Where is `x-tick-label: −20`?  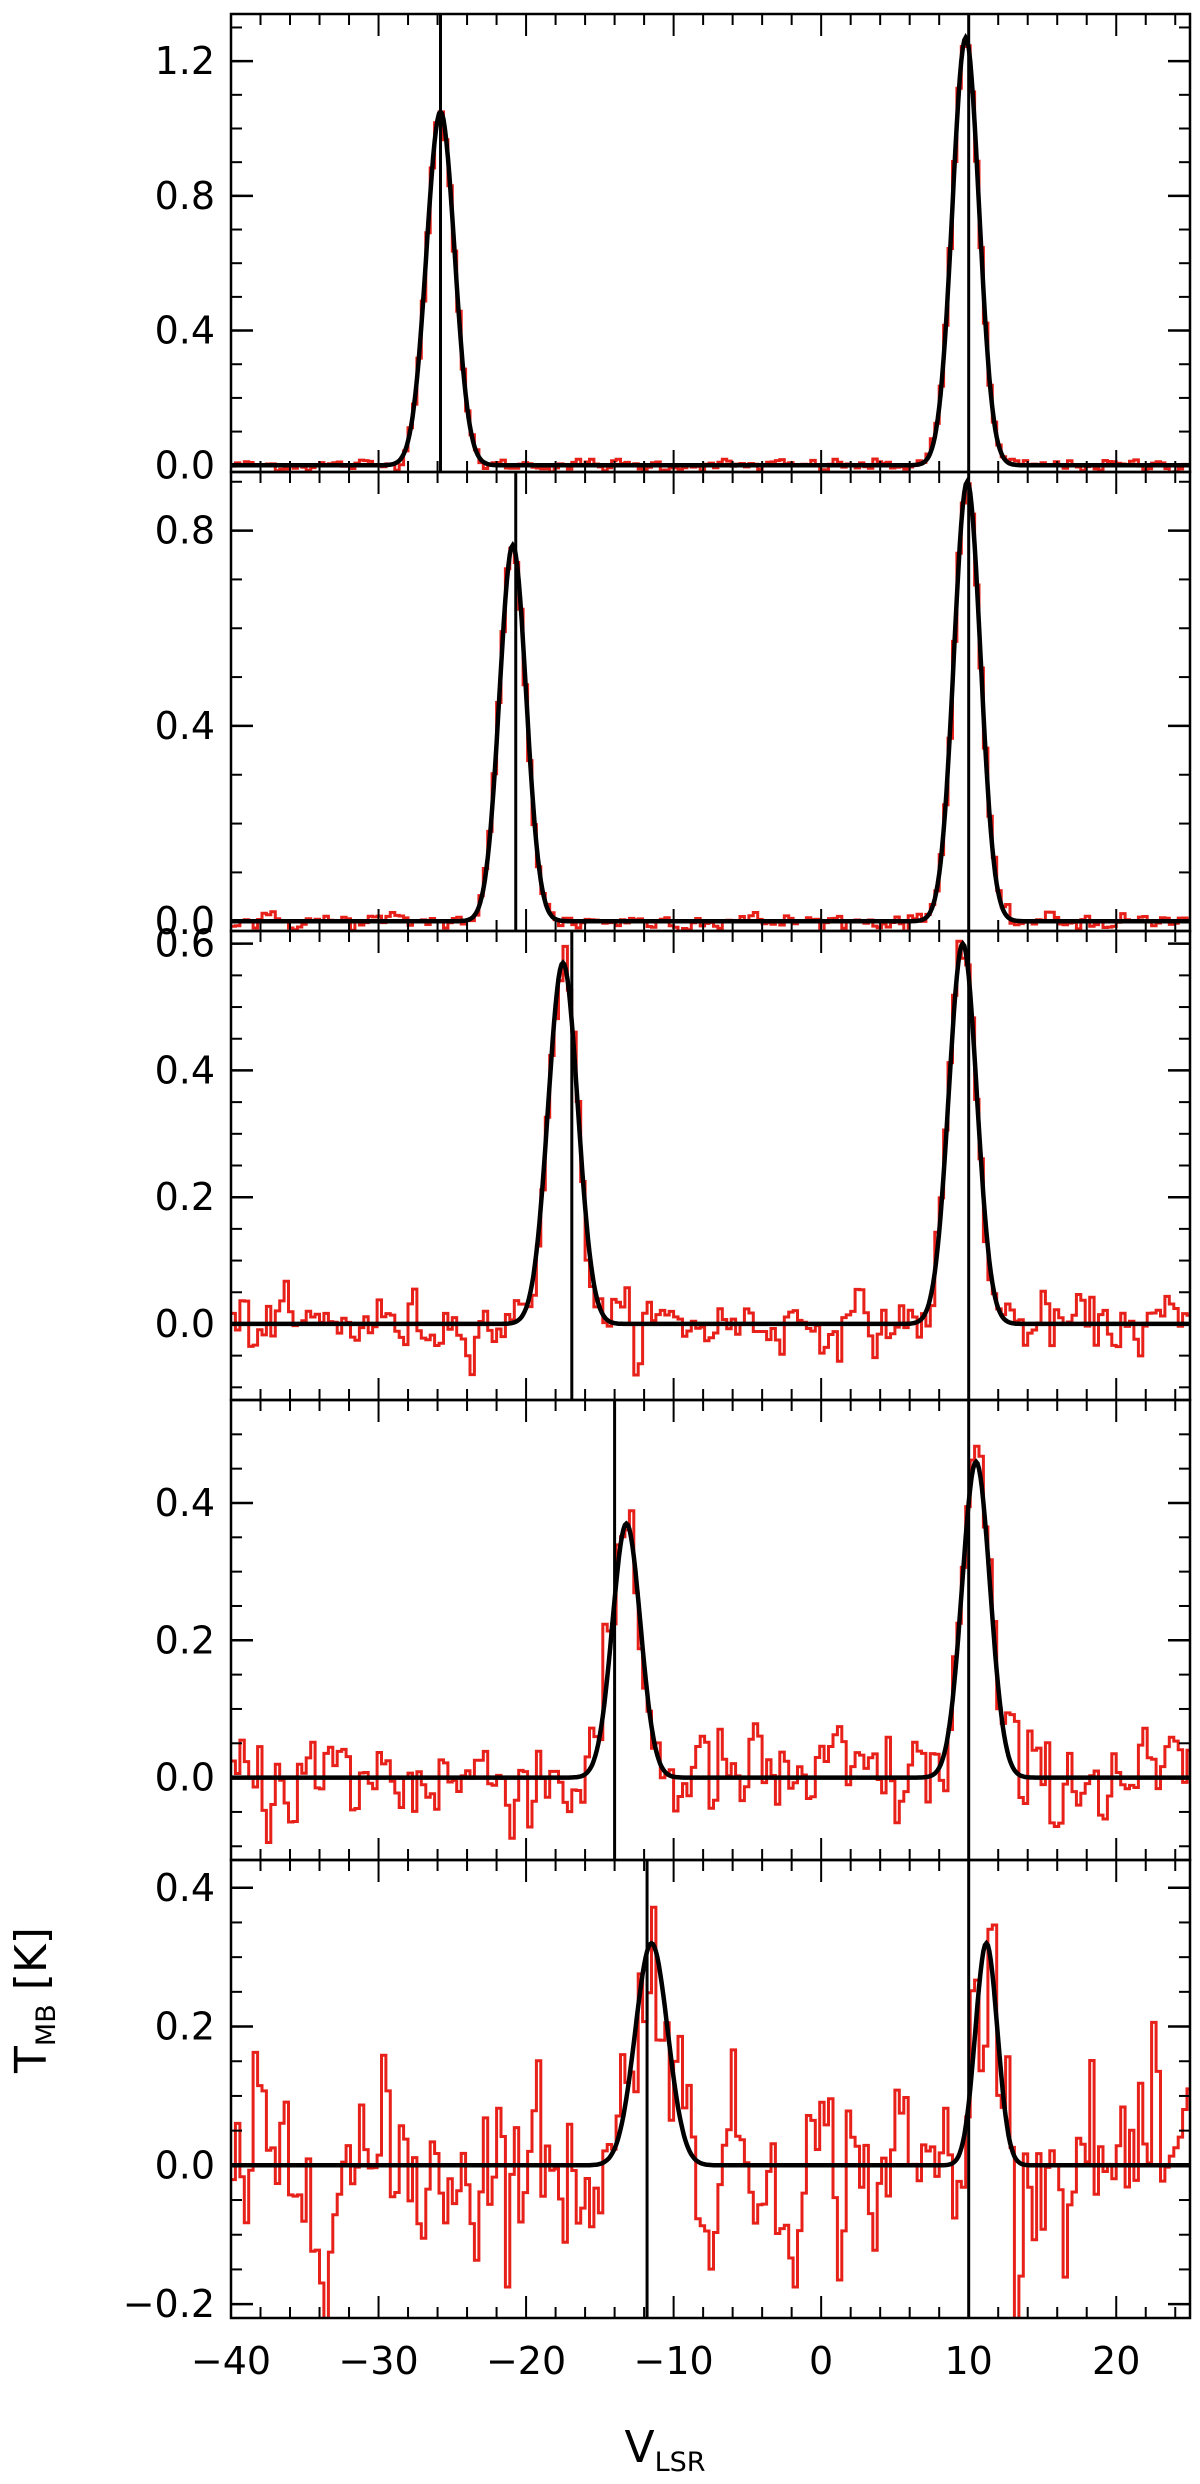
x-tick-label: −20 is located at coordinates (526, 2361).